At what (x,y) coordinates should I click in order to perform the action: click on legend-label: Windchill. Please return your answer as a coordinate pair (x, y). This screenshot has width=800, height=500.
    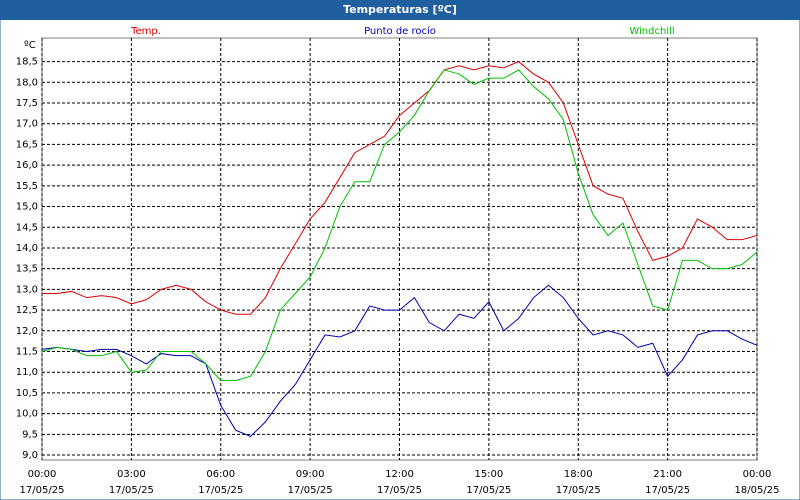
    Looking at the image, I should click on (651, 31).